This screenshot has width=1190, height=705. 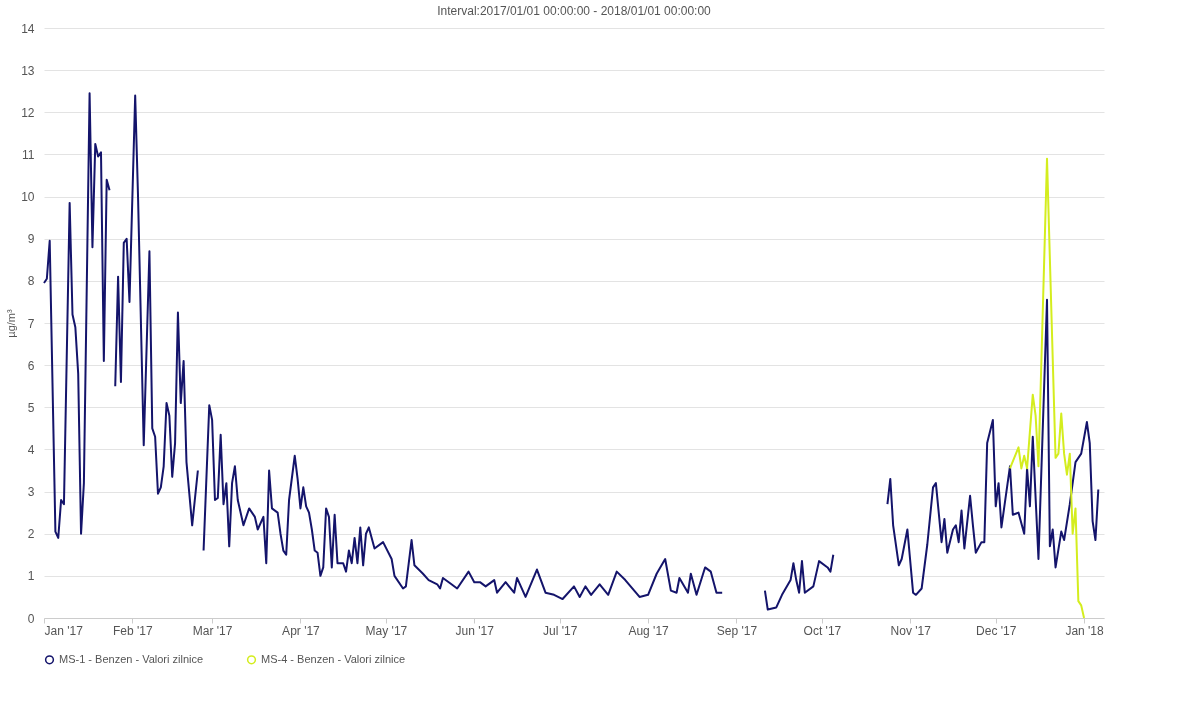 I want to click on y-tick-label: 2, so click(x=31, y=534).